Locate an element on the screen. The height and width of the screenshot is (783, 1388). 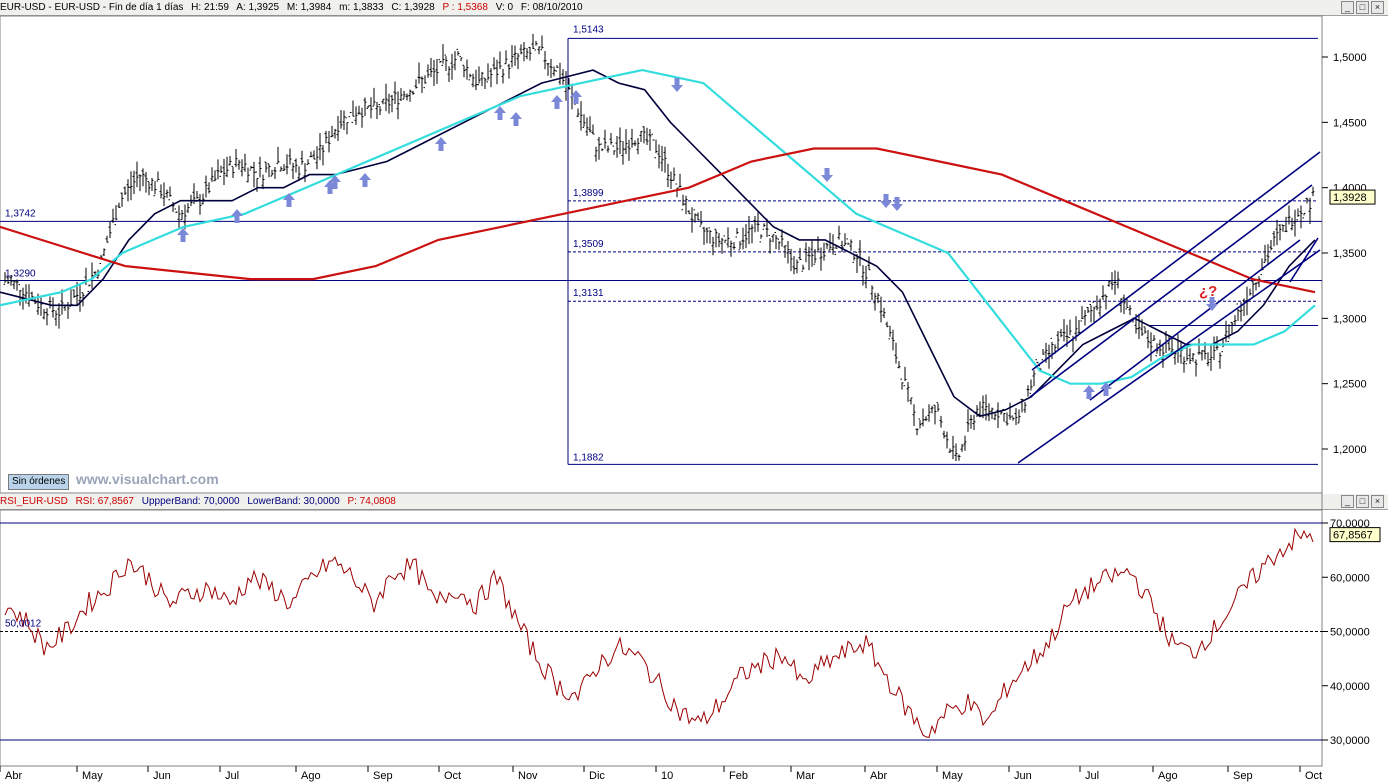
current-rsi-label: 67,8567 is located at coordinates (1353, 536).